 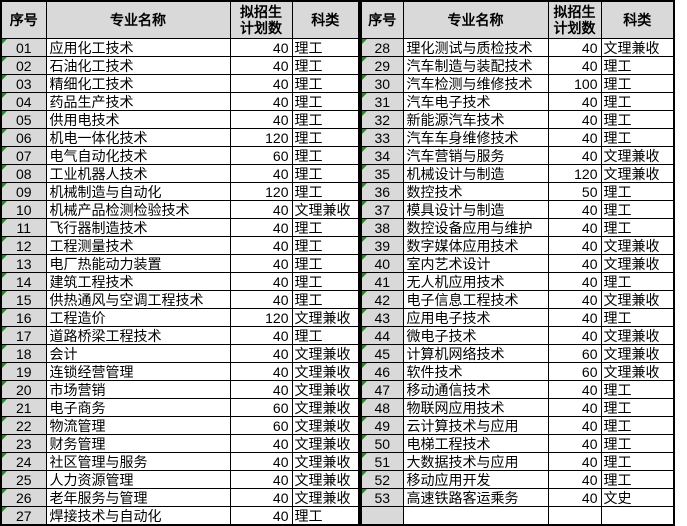 What do you see at coordinates (382, 497) in the screenshot?
I see `row-number-cell: 53` at bounding box center [382, 497].